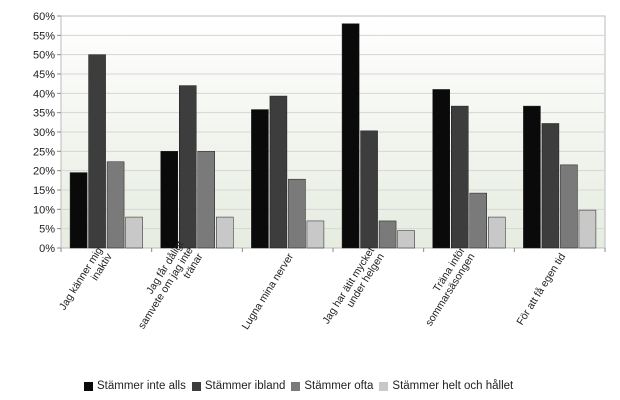  What do you see at coordinates (245, 386) in the screenshot?
I see `legend-label: Stämmer ibland` at bounding box center [245, 386].